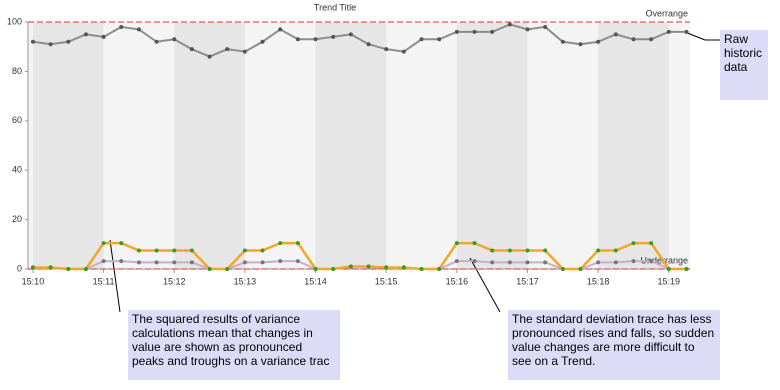  What do you see at coordinates (527, 281) in the screenshot?
I see `x-tick-label: 15:17` at bounding box center [527, 281].